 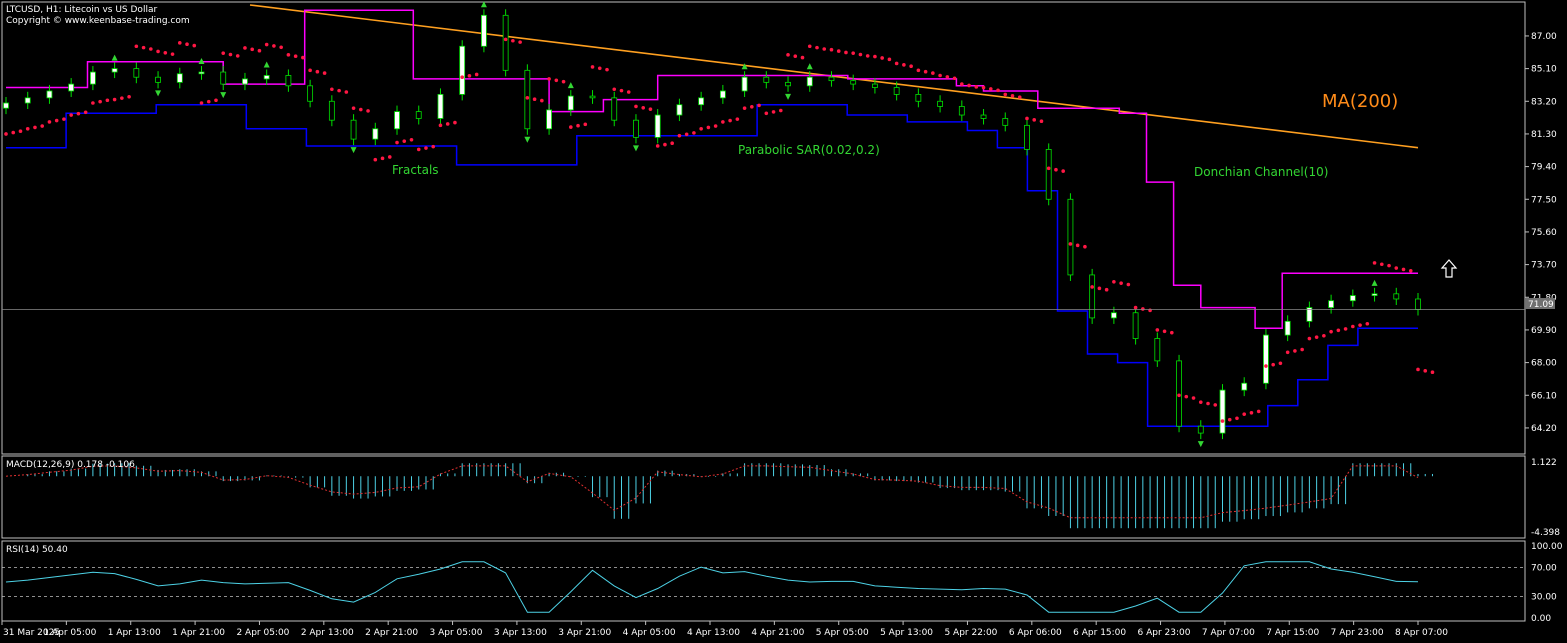 What do you see at coordinates (81, 10) in the screenshot?
I see `chart-title: LTCUSD, H1: Litecoin vs US Dollar` at bounding box center [81, 10].